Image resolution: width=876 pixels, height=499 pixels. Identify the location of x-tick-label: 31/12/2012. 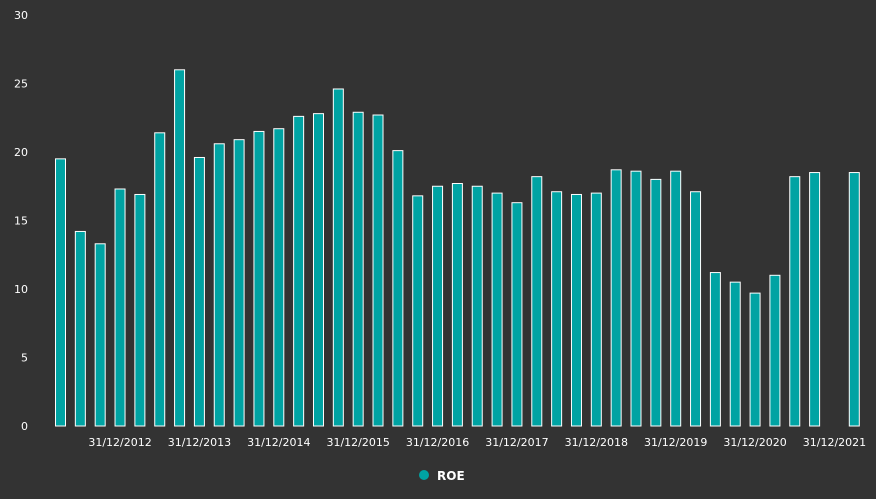
(119, 442).